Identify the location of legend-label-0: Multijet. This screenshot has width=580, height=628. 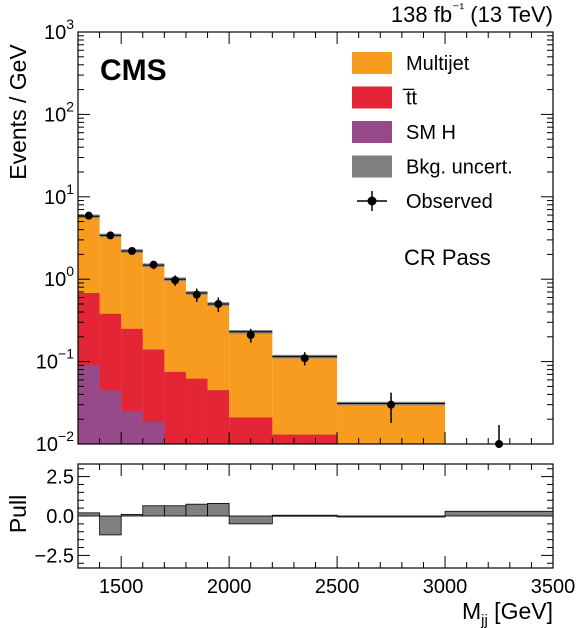
(438, 64).